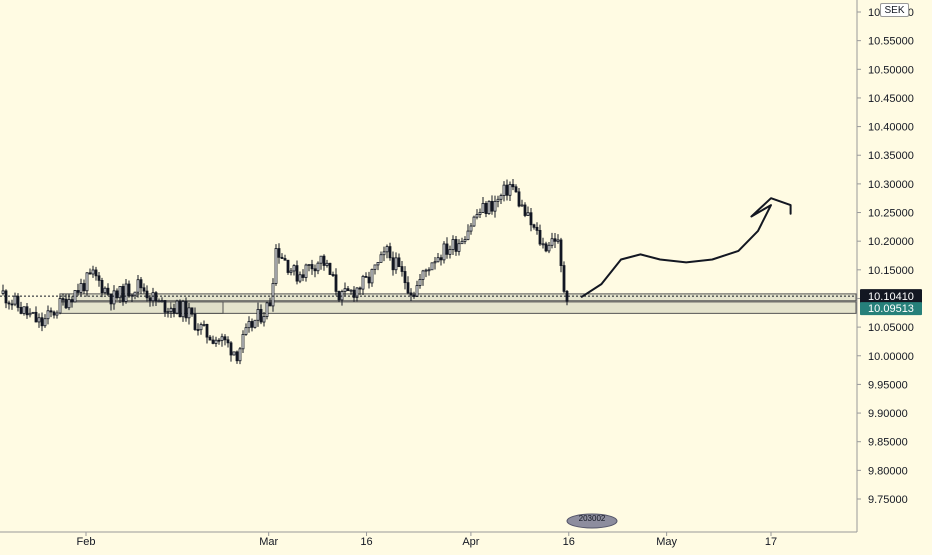 Image resolution: width=932 pixels, height=555 pixels. I want to click on projection-path, so click(686, 247).